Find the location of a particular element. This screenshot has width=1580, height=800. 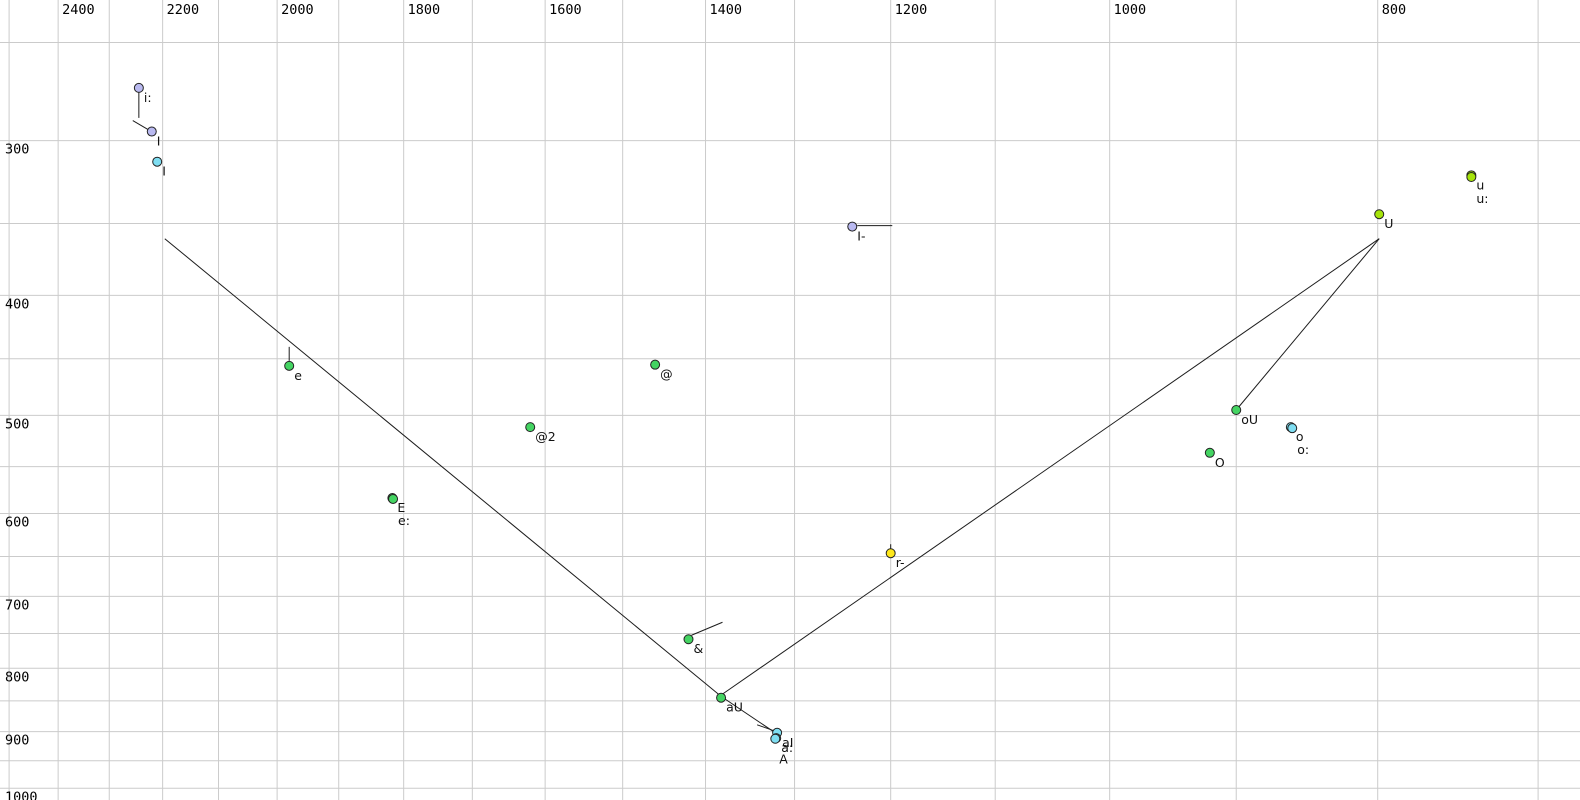

y-axis-tick-labels: 300 400 500 600 700 800 900 1000 is located at coordinates (21, 471).